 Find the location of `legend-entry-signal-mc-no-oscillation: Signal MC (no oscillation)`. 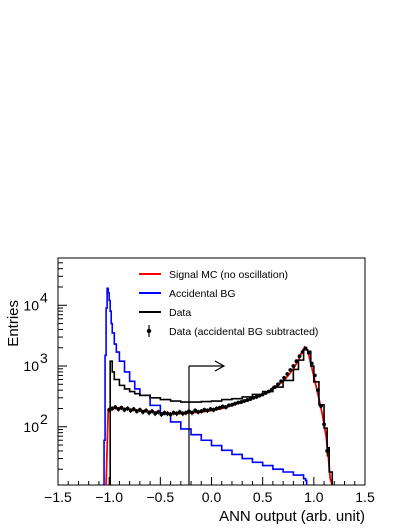

legend-entry-signal-mc-no-oscillation: Signal MC (no oscillation) is located at coordinates (213, 275).